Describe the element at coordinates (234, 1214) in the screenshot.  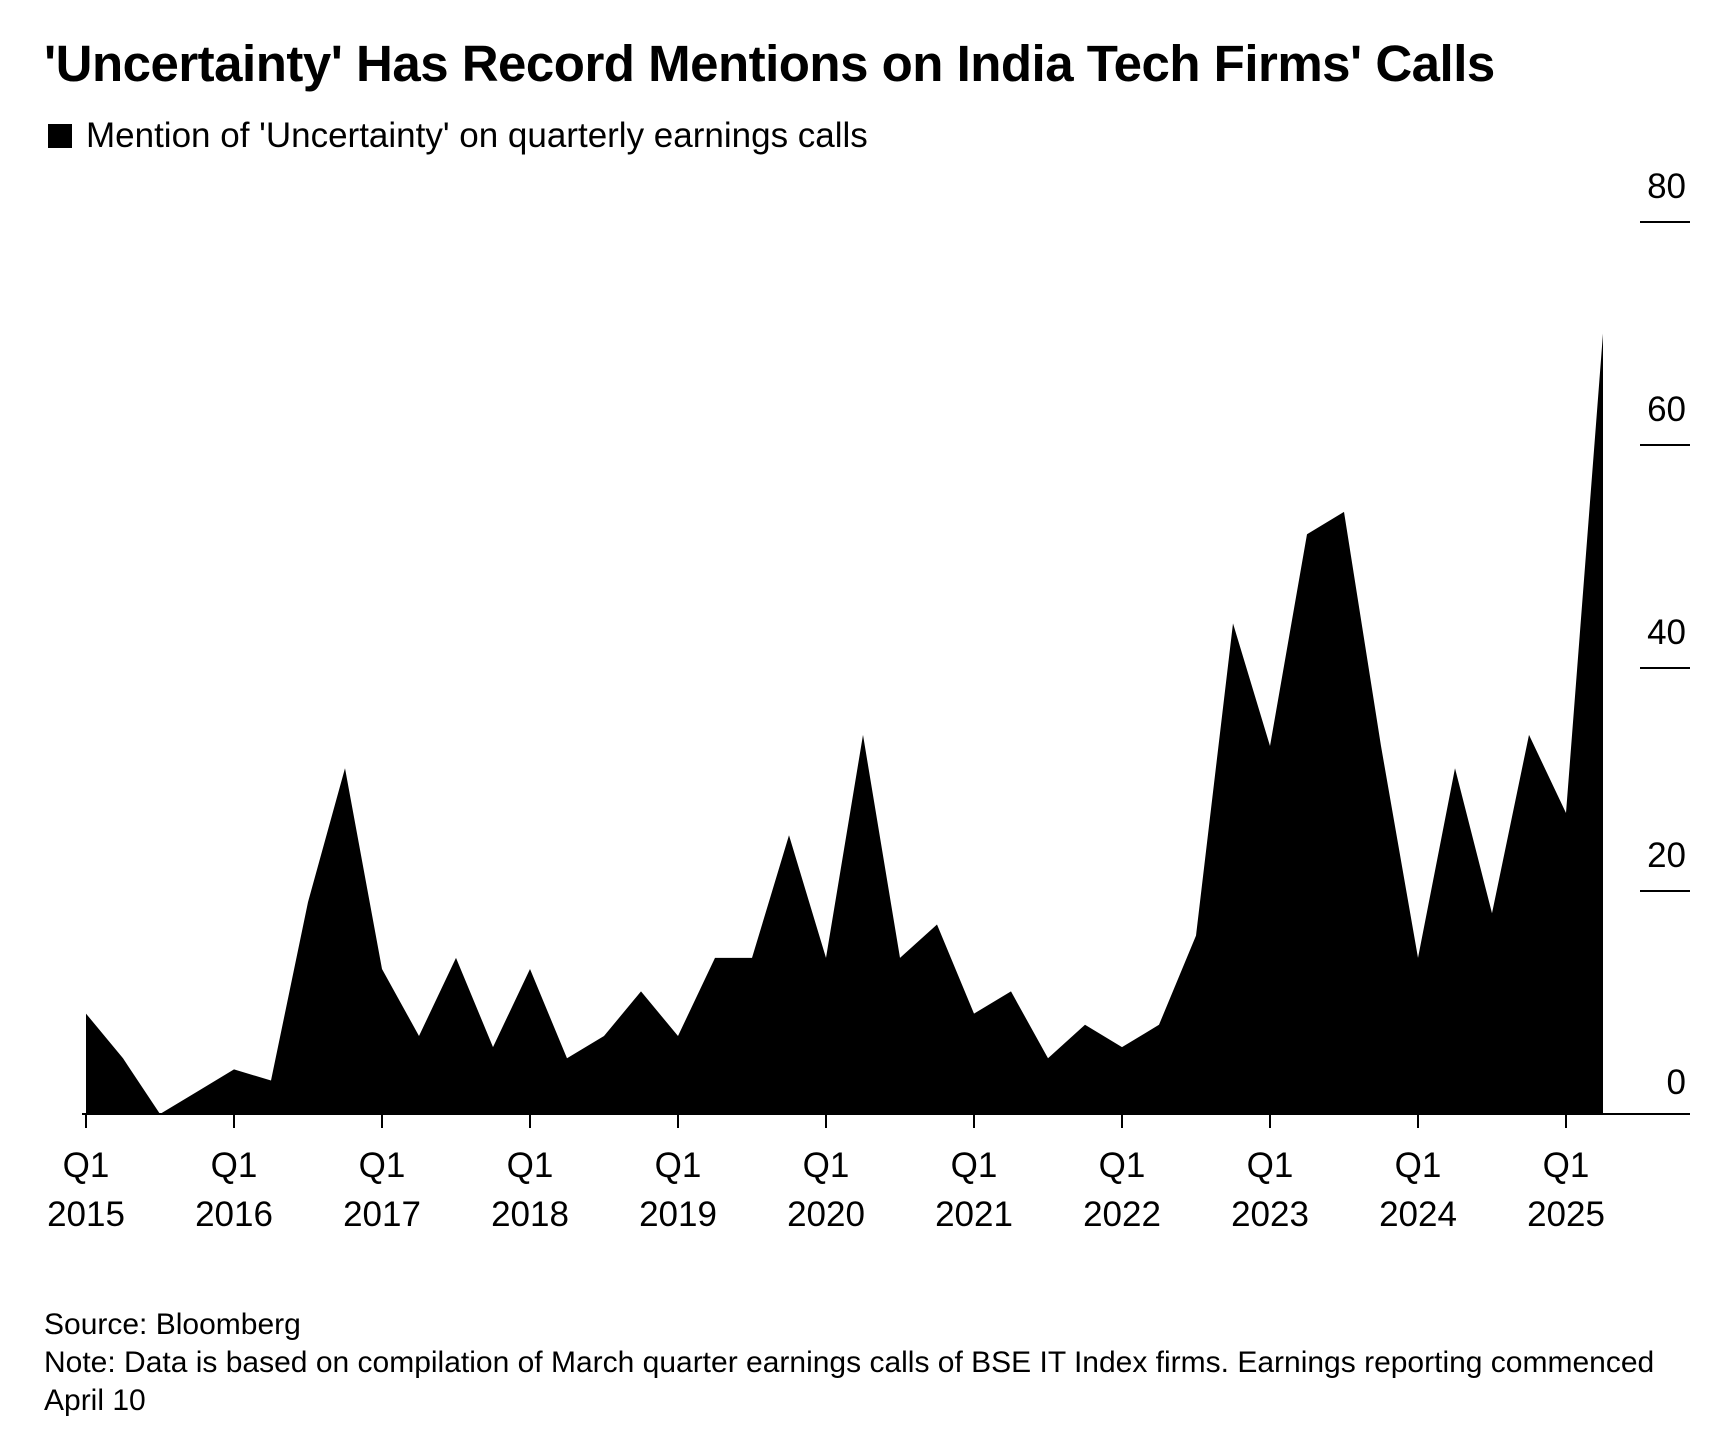
I see `x-tick-label-year-1: 2016` at that location.